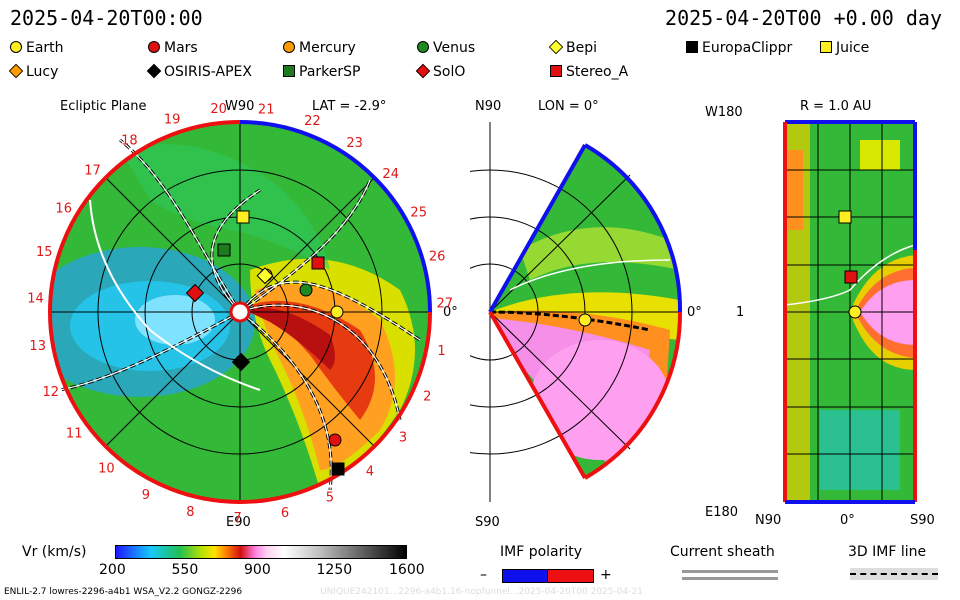 The height and width of the screenshot is (600, 960). I want to click on legend-item-juice: Juice, so click(844, 48).